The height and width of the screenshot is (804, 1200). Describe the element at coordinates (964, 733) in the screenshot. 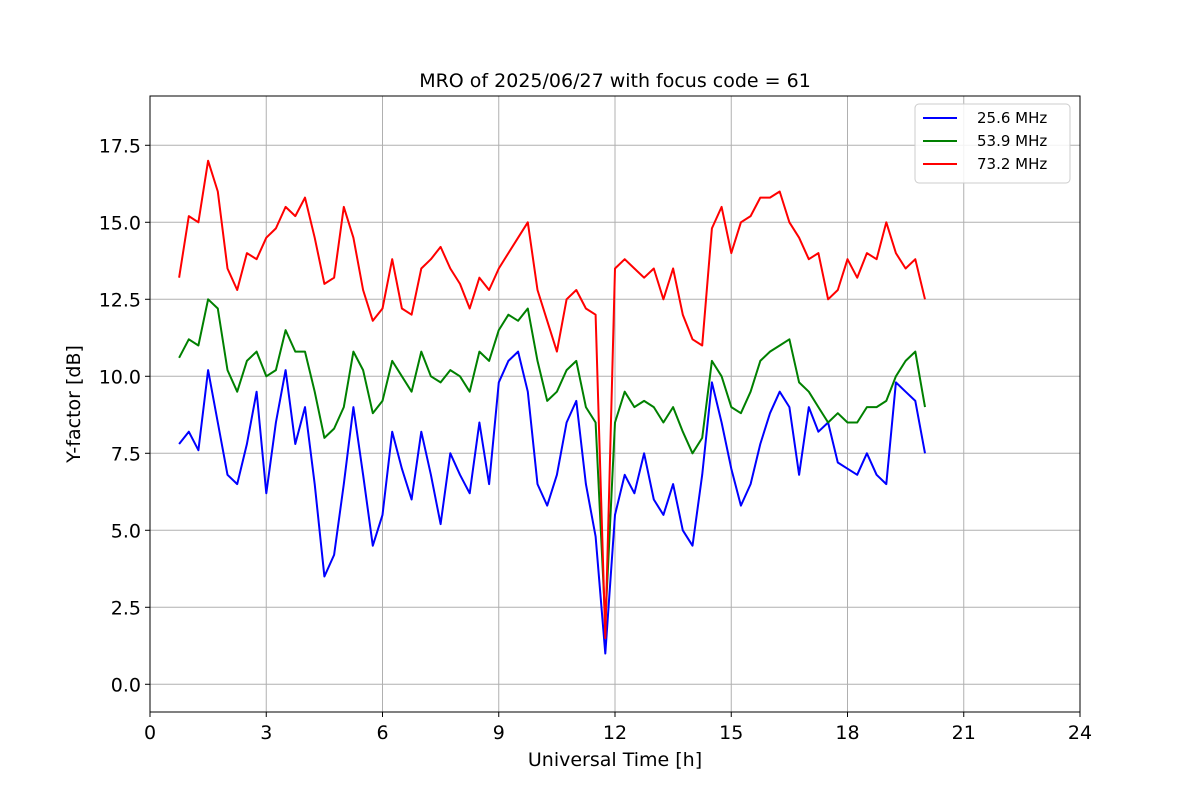

I see `x-tick-label: 21` at that location.